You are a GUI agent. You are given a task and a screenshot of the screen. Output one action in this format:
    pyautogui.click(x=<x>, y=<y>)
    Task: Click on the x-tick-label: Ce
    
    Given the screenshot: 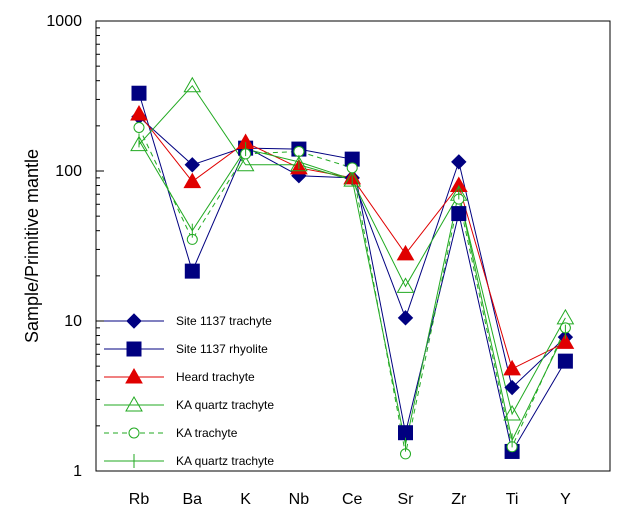 What is the action you would take?
    pyautogui.click(x=352, y=499)
    